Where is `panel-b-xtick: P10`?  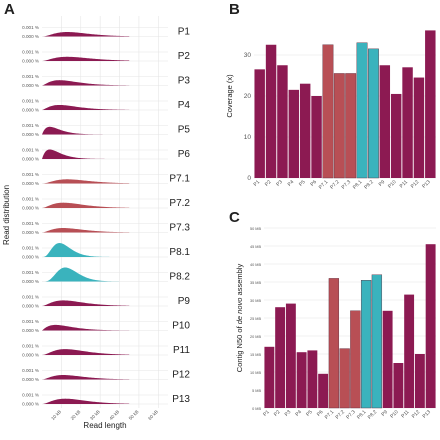 panel-b-xtick: P10 is located at coordinates (392, 184).